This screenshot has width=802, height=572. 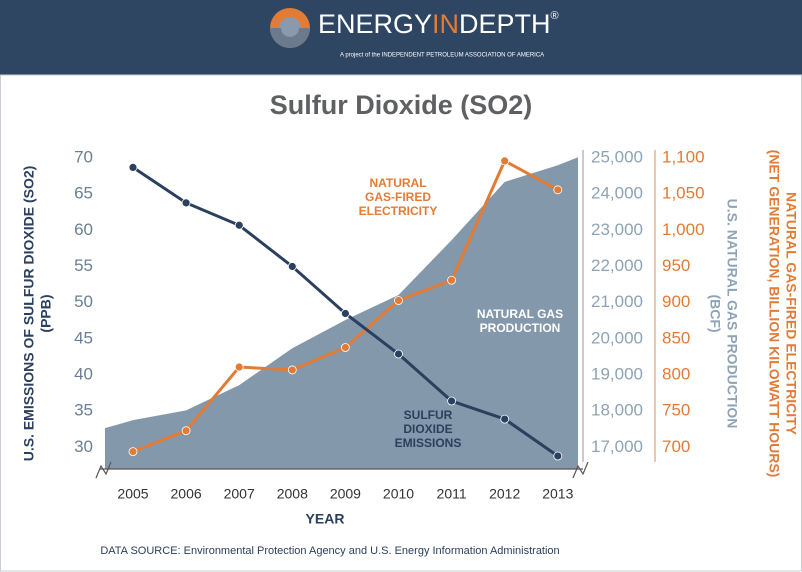 I want to click on logo-icon, so click(x=290, y=28).